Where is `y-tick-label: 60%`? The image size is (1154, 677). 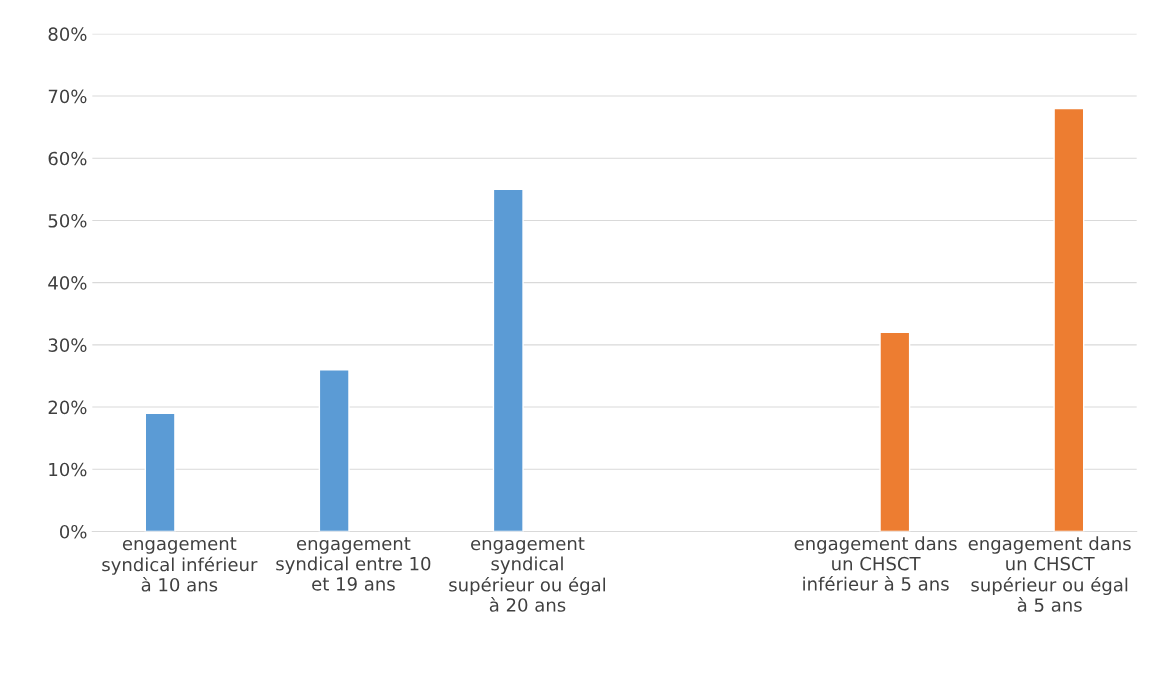
y-tick-label: 60% is located at coordinates (67, 158).